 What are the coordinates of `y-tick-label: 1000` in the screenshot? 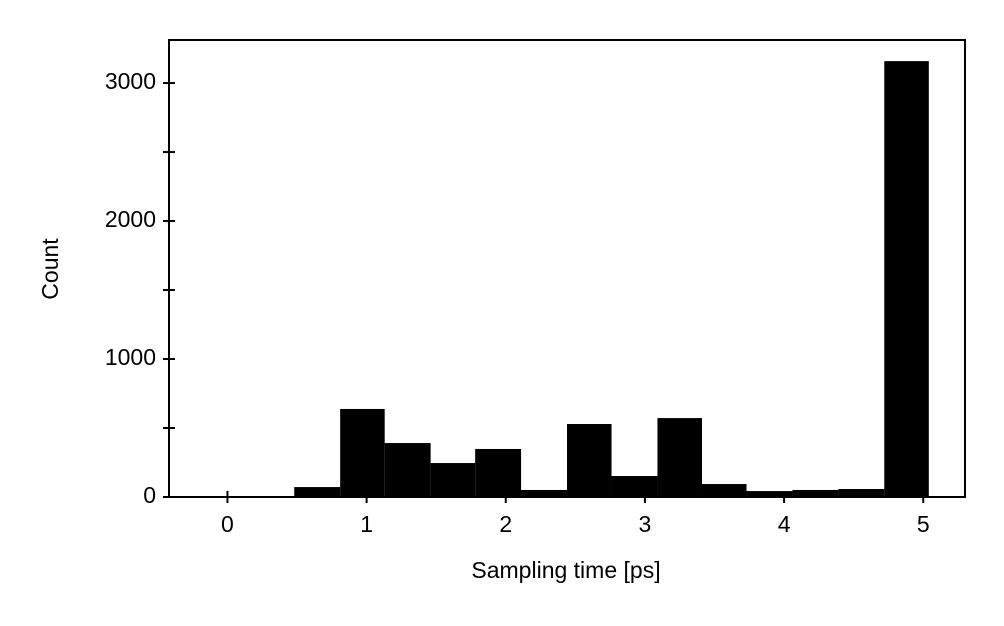 It's located at (130, 357).